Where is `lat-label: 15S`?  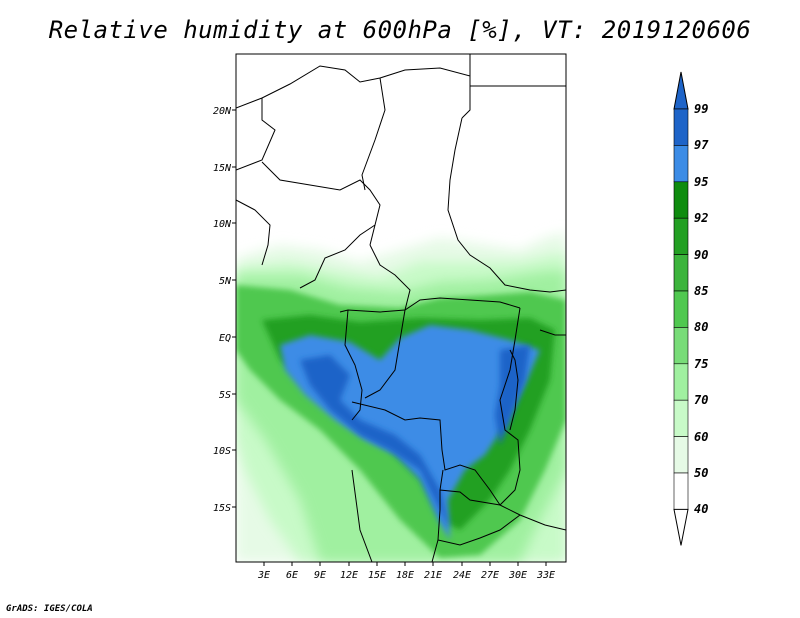
lat-label: 15S is located at coordinates (222, 508).